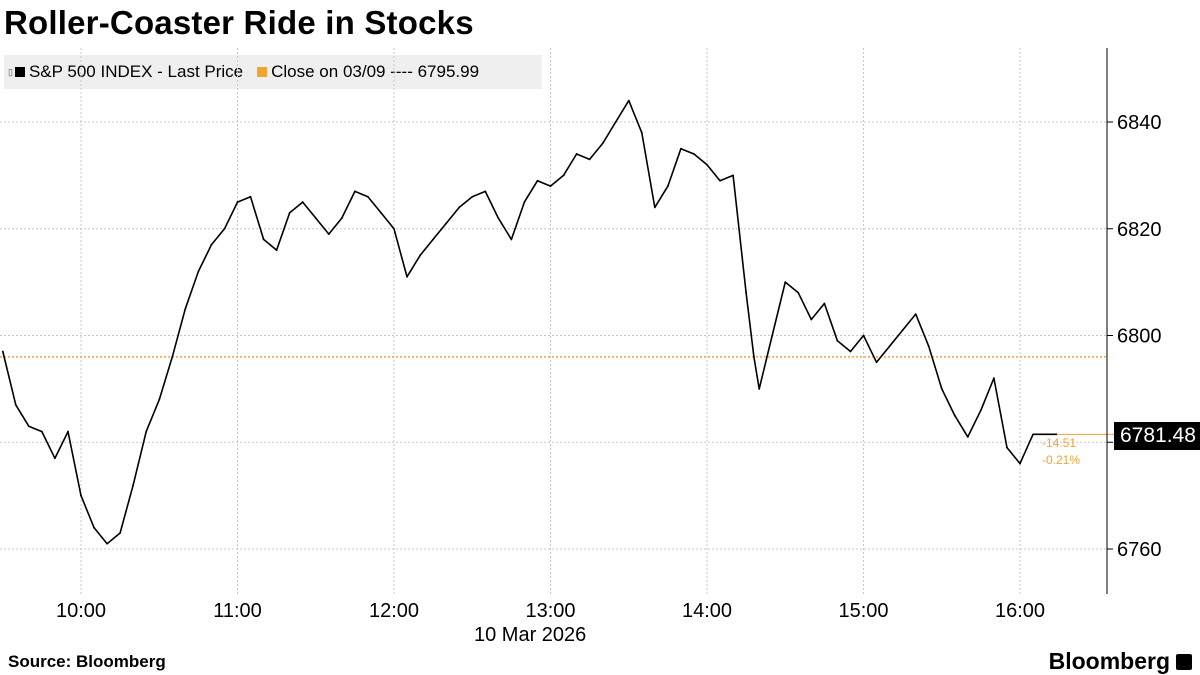  I want to click on legend-close-label: Close on 03/09 ---- 6795.99, so click(375, 71).